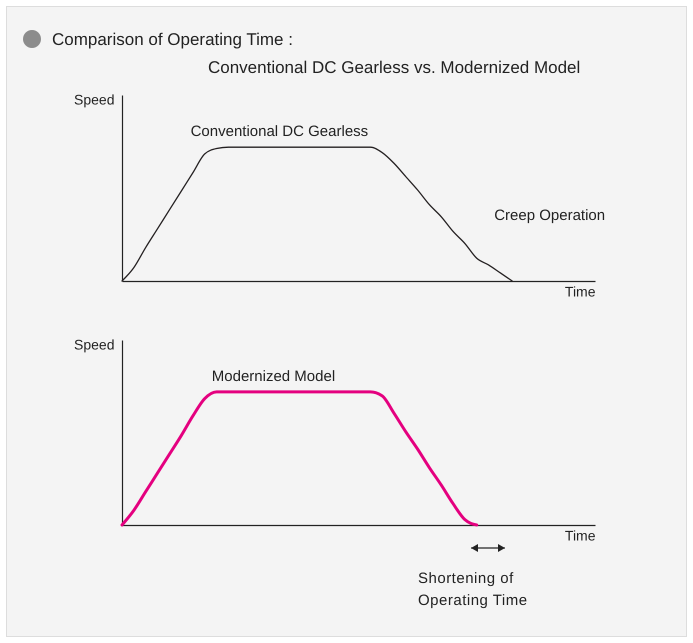  Describe the element at coordinates (172, 40) in the screenshot. I see `chart-title: Comparison of Operating Time :` at that location.